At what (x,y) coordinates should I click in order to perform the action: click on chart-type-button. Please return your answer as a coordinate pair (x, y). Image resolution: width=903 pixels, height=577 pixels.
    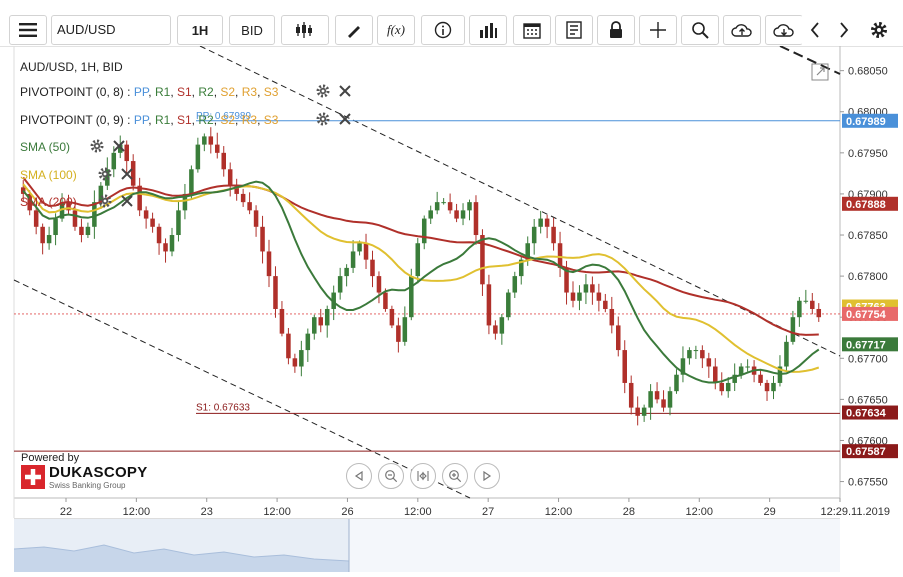
    Looking at the image, I should click on (305, 30).